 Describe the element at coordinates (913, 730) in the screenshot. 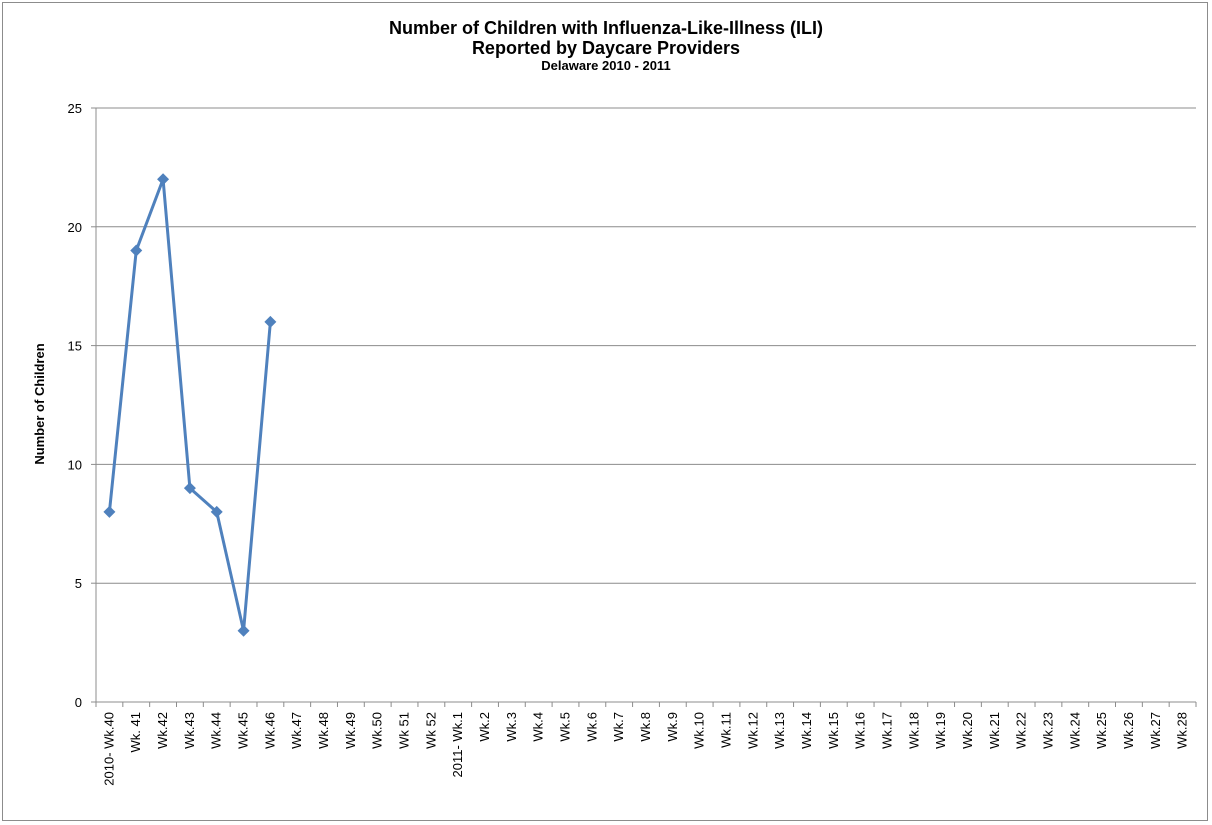

I see `x-tick-label: Wk.18` at that location.